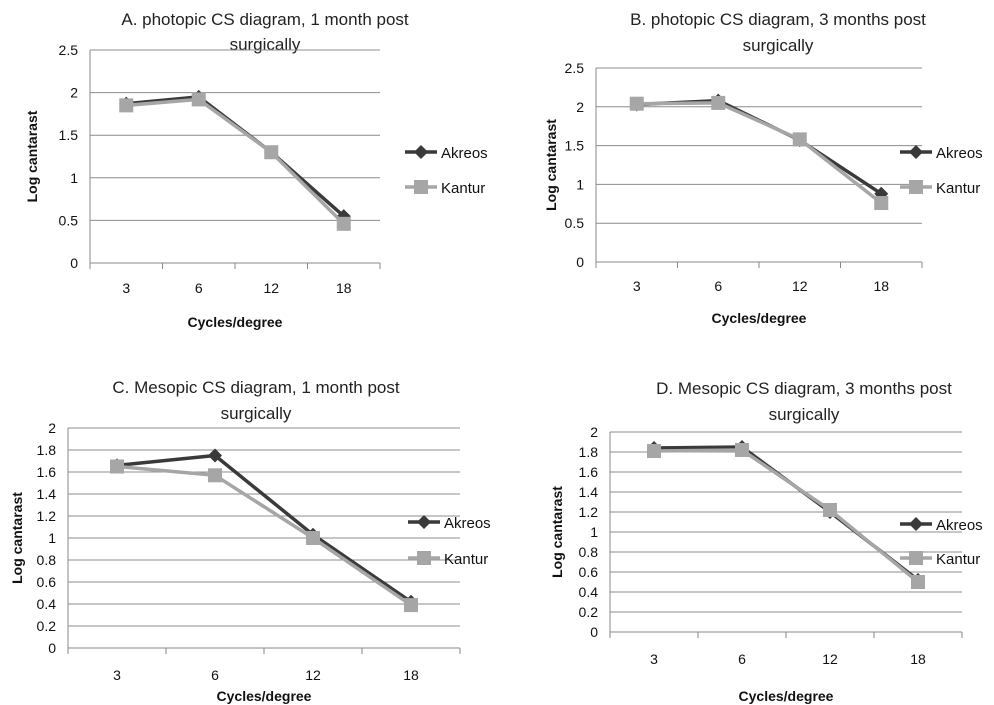 The width and height of the screenshot is (994, 705). I want to click on y-tick-label: 1.8, so click(589, 452).